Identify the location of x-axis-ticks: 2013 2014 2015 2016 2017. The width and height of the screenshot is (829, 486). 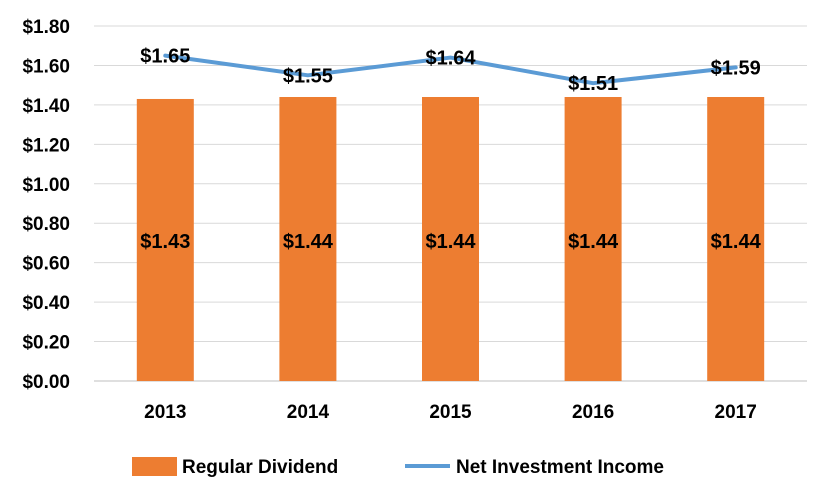
(450, 412).